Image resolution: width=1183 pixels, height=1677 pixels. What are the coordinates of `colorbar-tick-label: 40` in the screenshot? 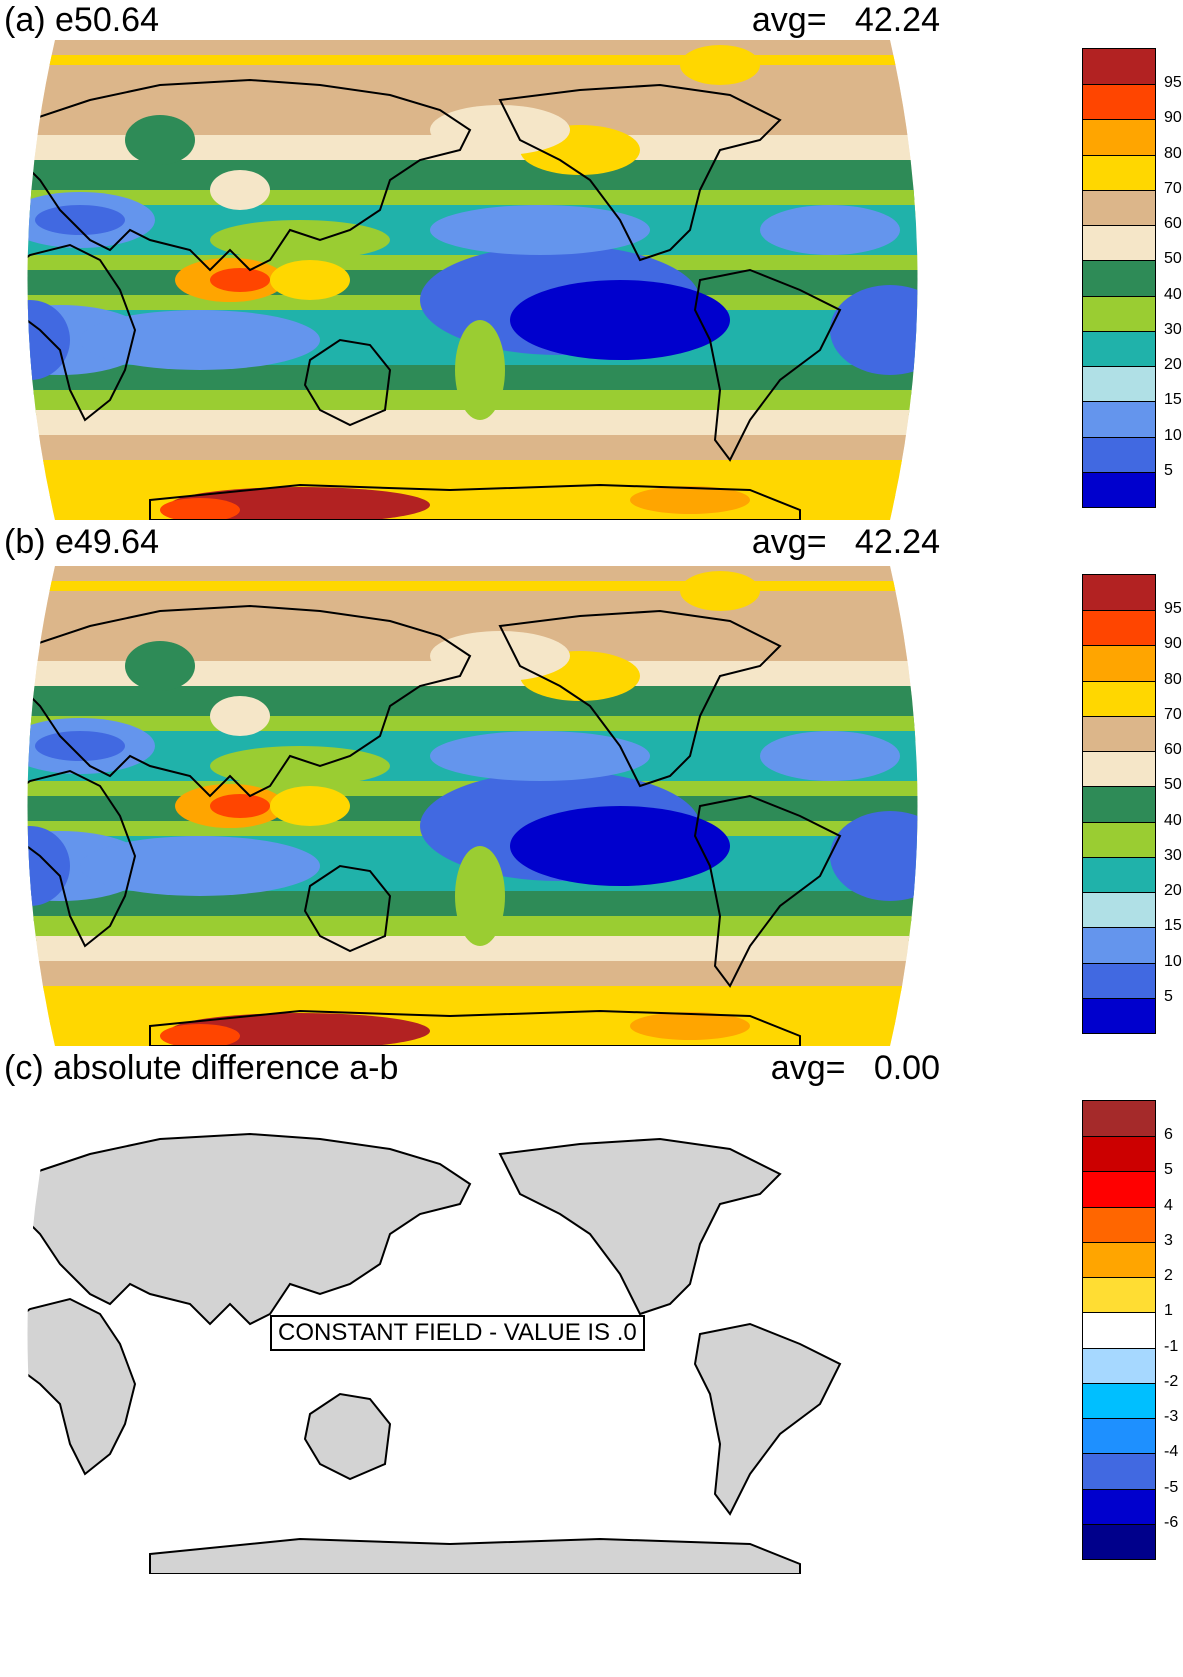 It's located at (1173, 820).